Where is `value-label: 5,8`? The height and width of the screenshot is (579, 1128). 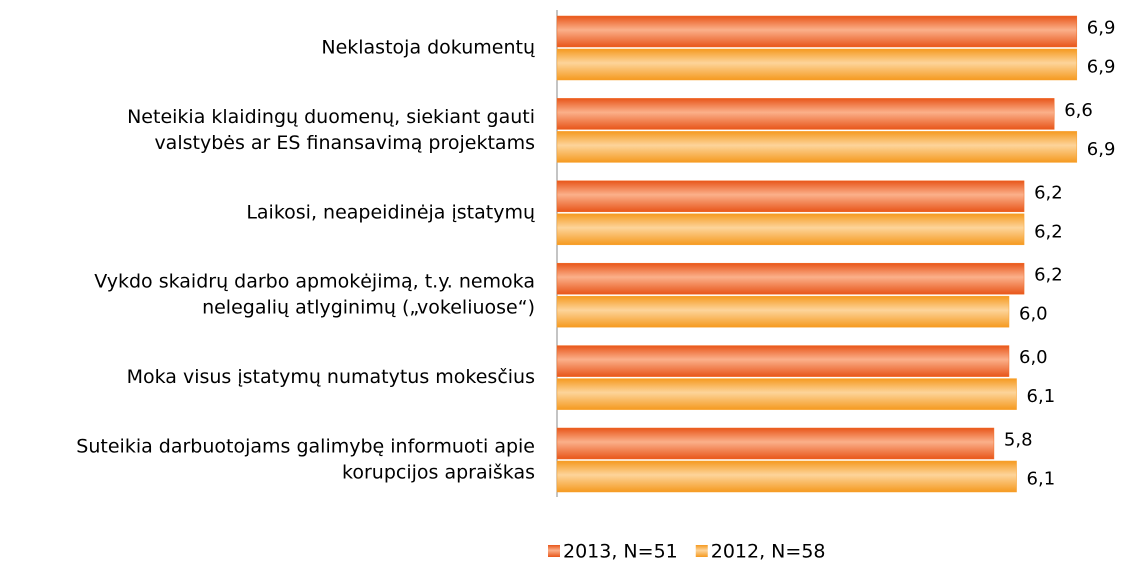 value-label: 5,8 is located at coordinates (1018, 440).